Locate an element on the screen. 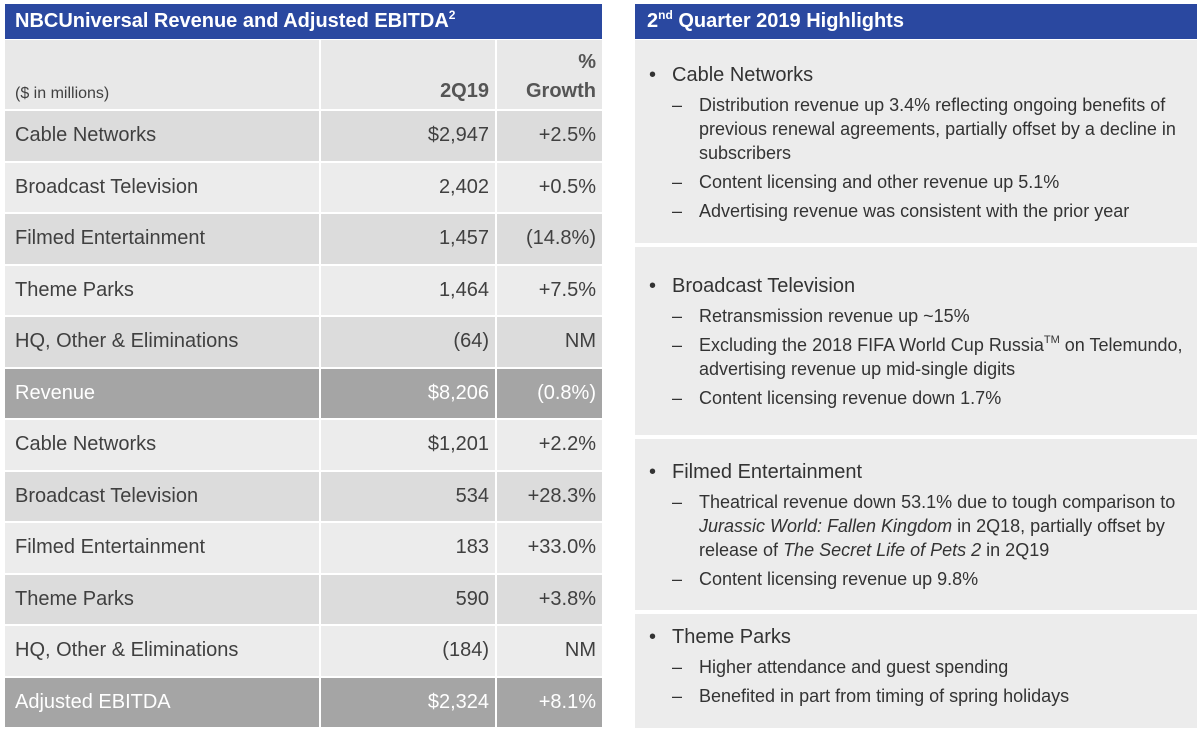 The width and height of the screenshot is (1203, 733). item-text: Content licensing revenue down 1.7% is located at coordinates (850, 398).